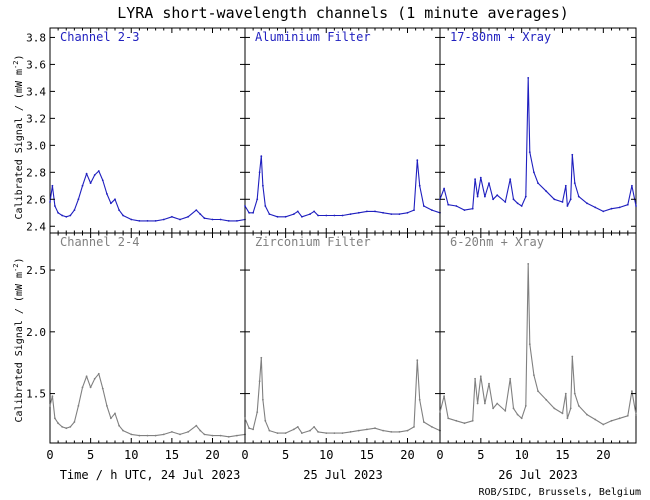  Describe the element at coordinates (99, 242) in the screenshot. I see `panel-label: Channel 2-4` at that location.